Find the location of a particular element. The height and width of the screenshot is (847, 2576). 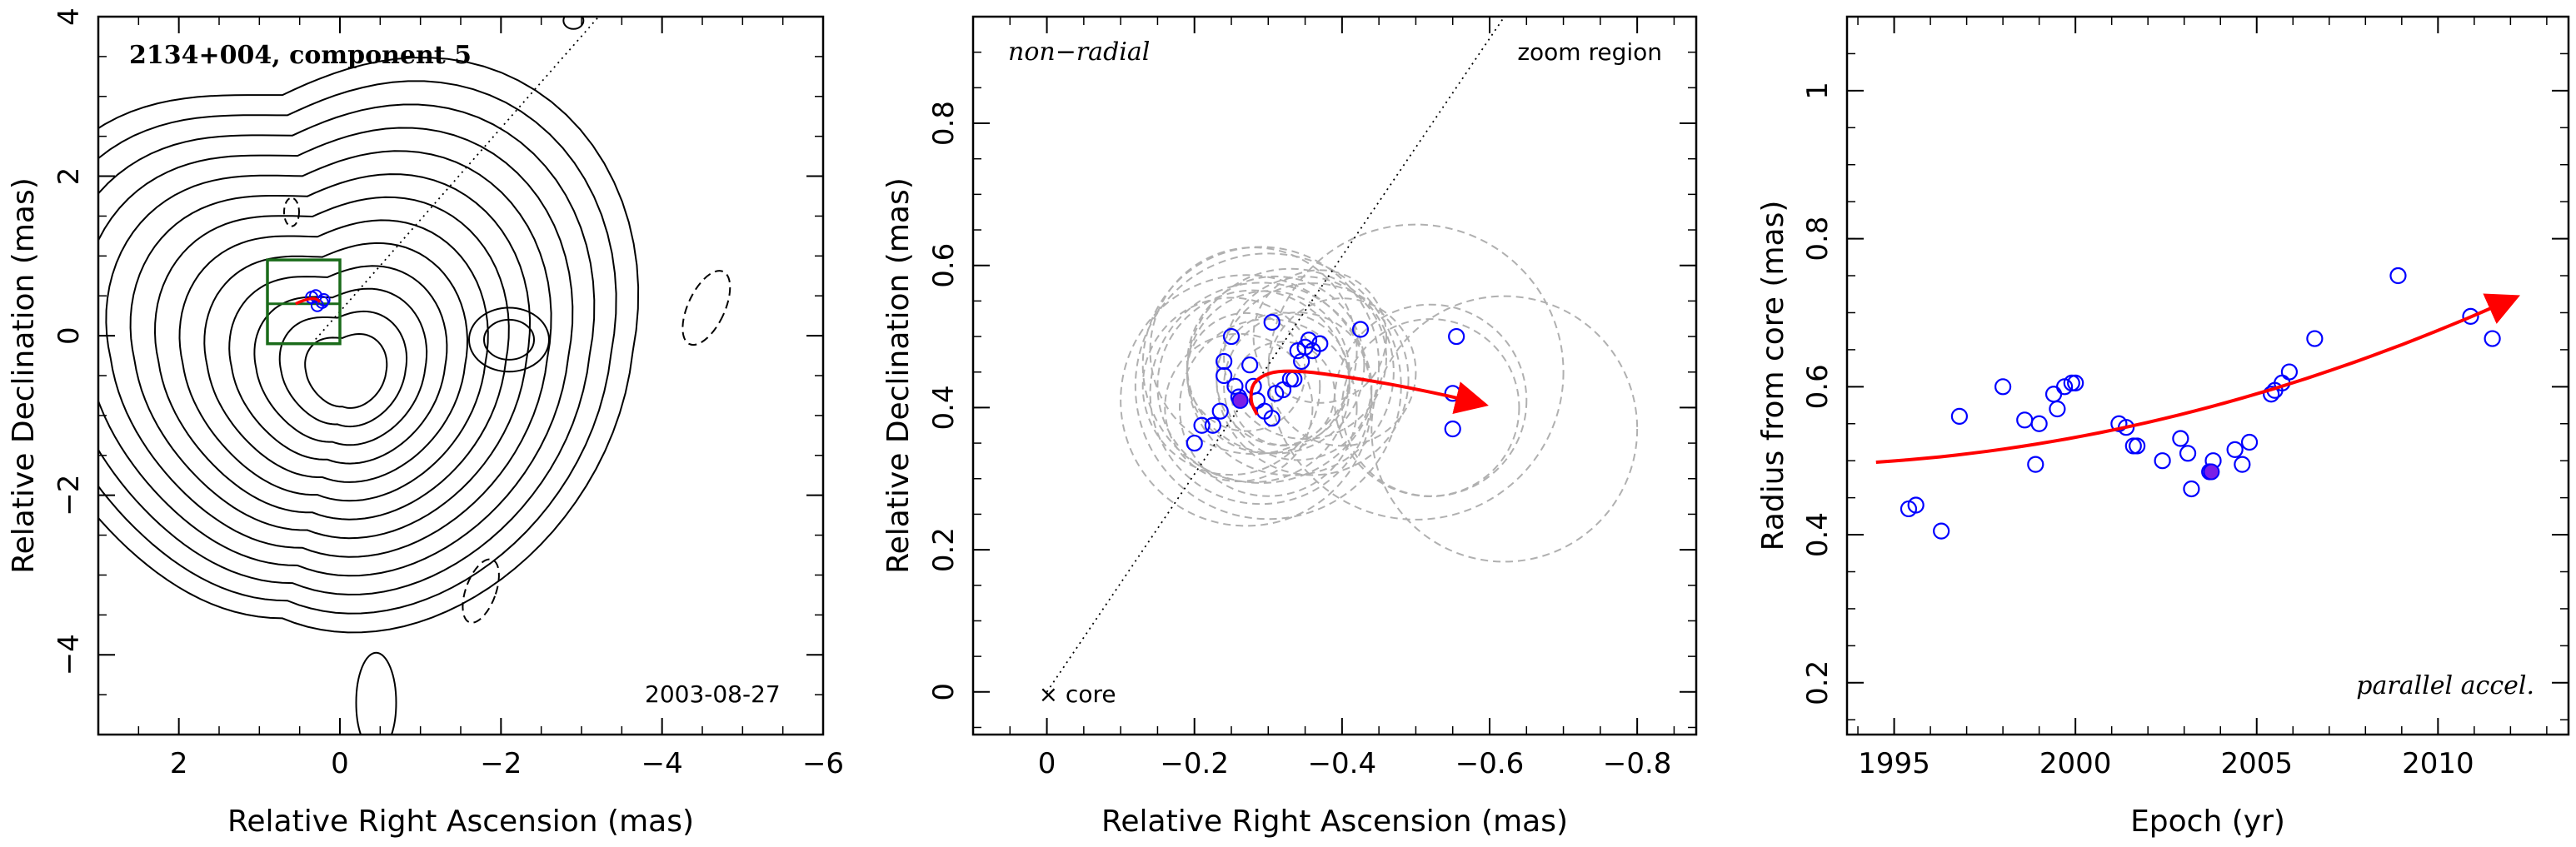

panel3-overlays is located at coordinates (2198, 403).